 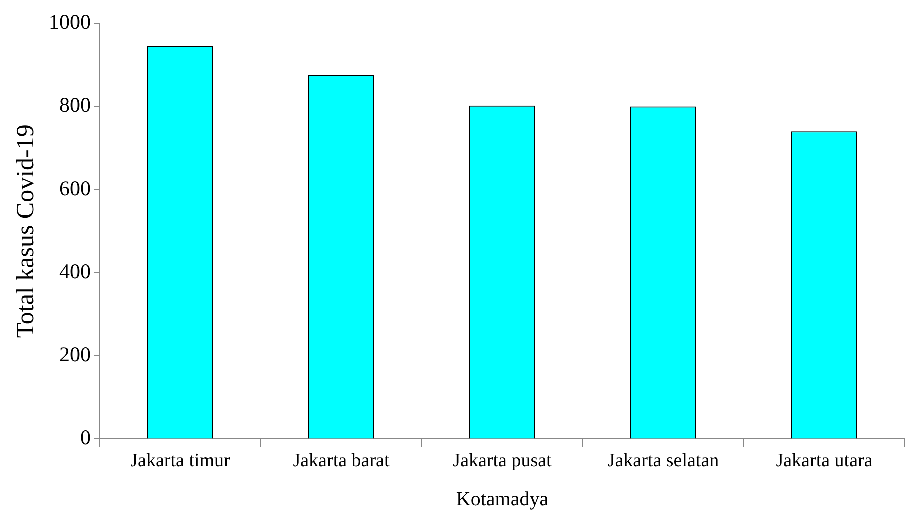 I want to click on y-axis-title: Total kasus Covid-19, so click(x=26, y=231).